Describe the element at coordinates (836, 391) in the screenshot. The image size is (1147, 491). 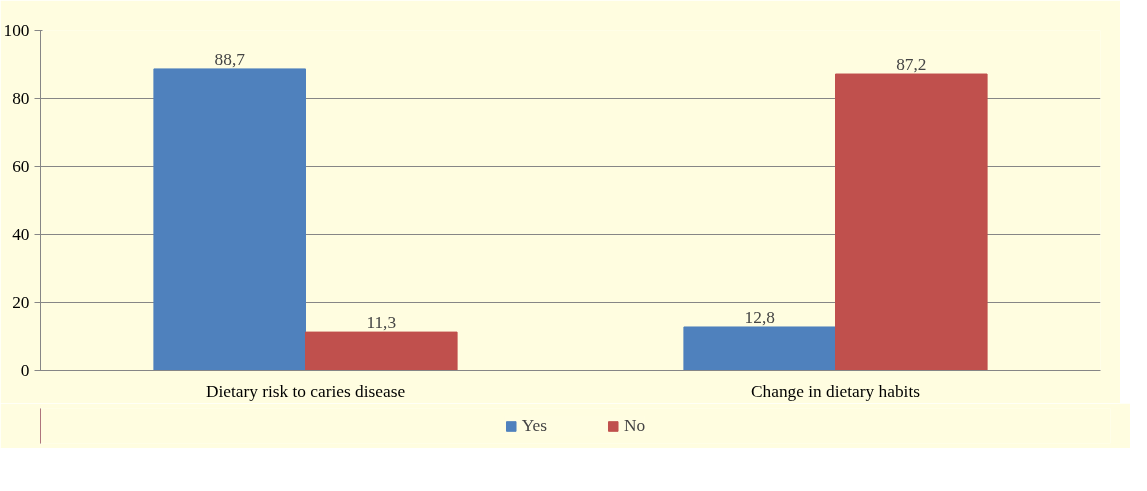
I see `x-tick-label: Change in dietary habits` at that location.